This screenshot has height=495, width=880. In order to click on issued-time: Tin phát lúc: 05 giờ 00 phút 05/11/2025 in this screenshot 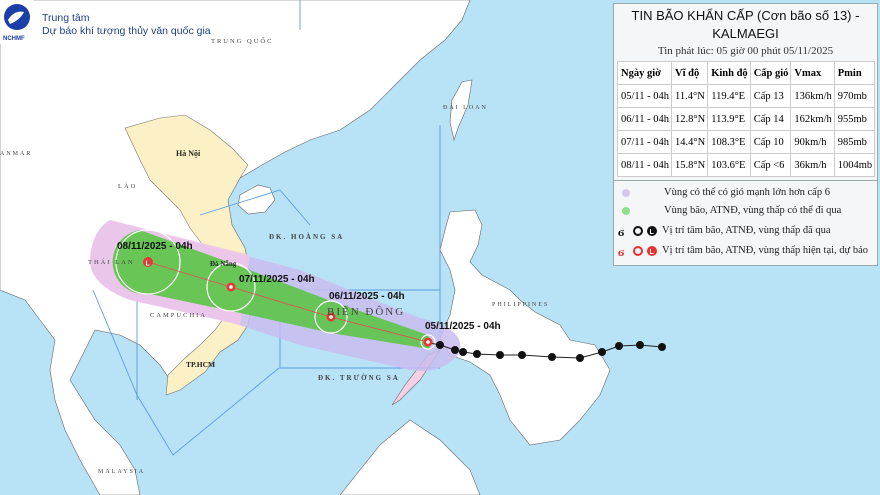, I will do `click(745, 51)`.